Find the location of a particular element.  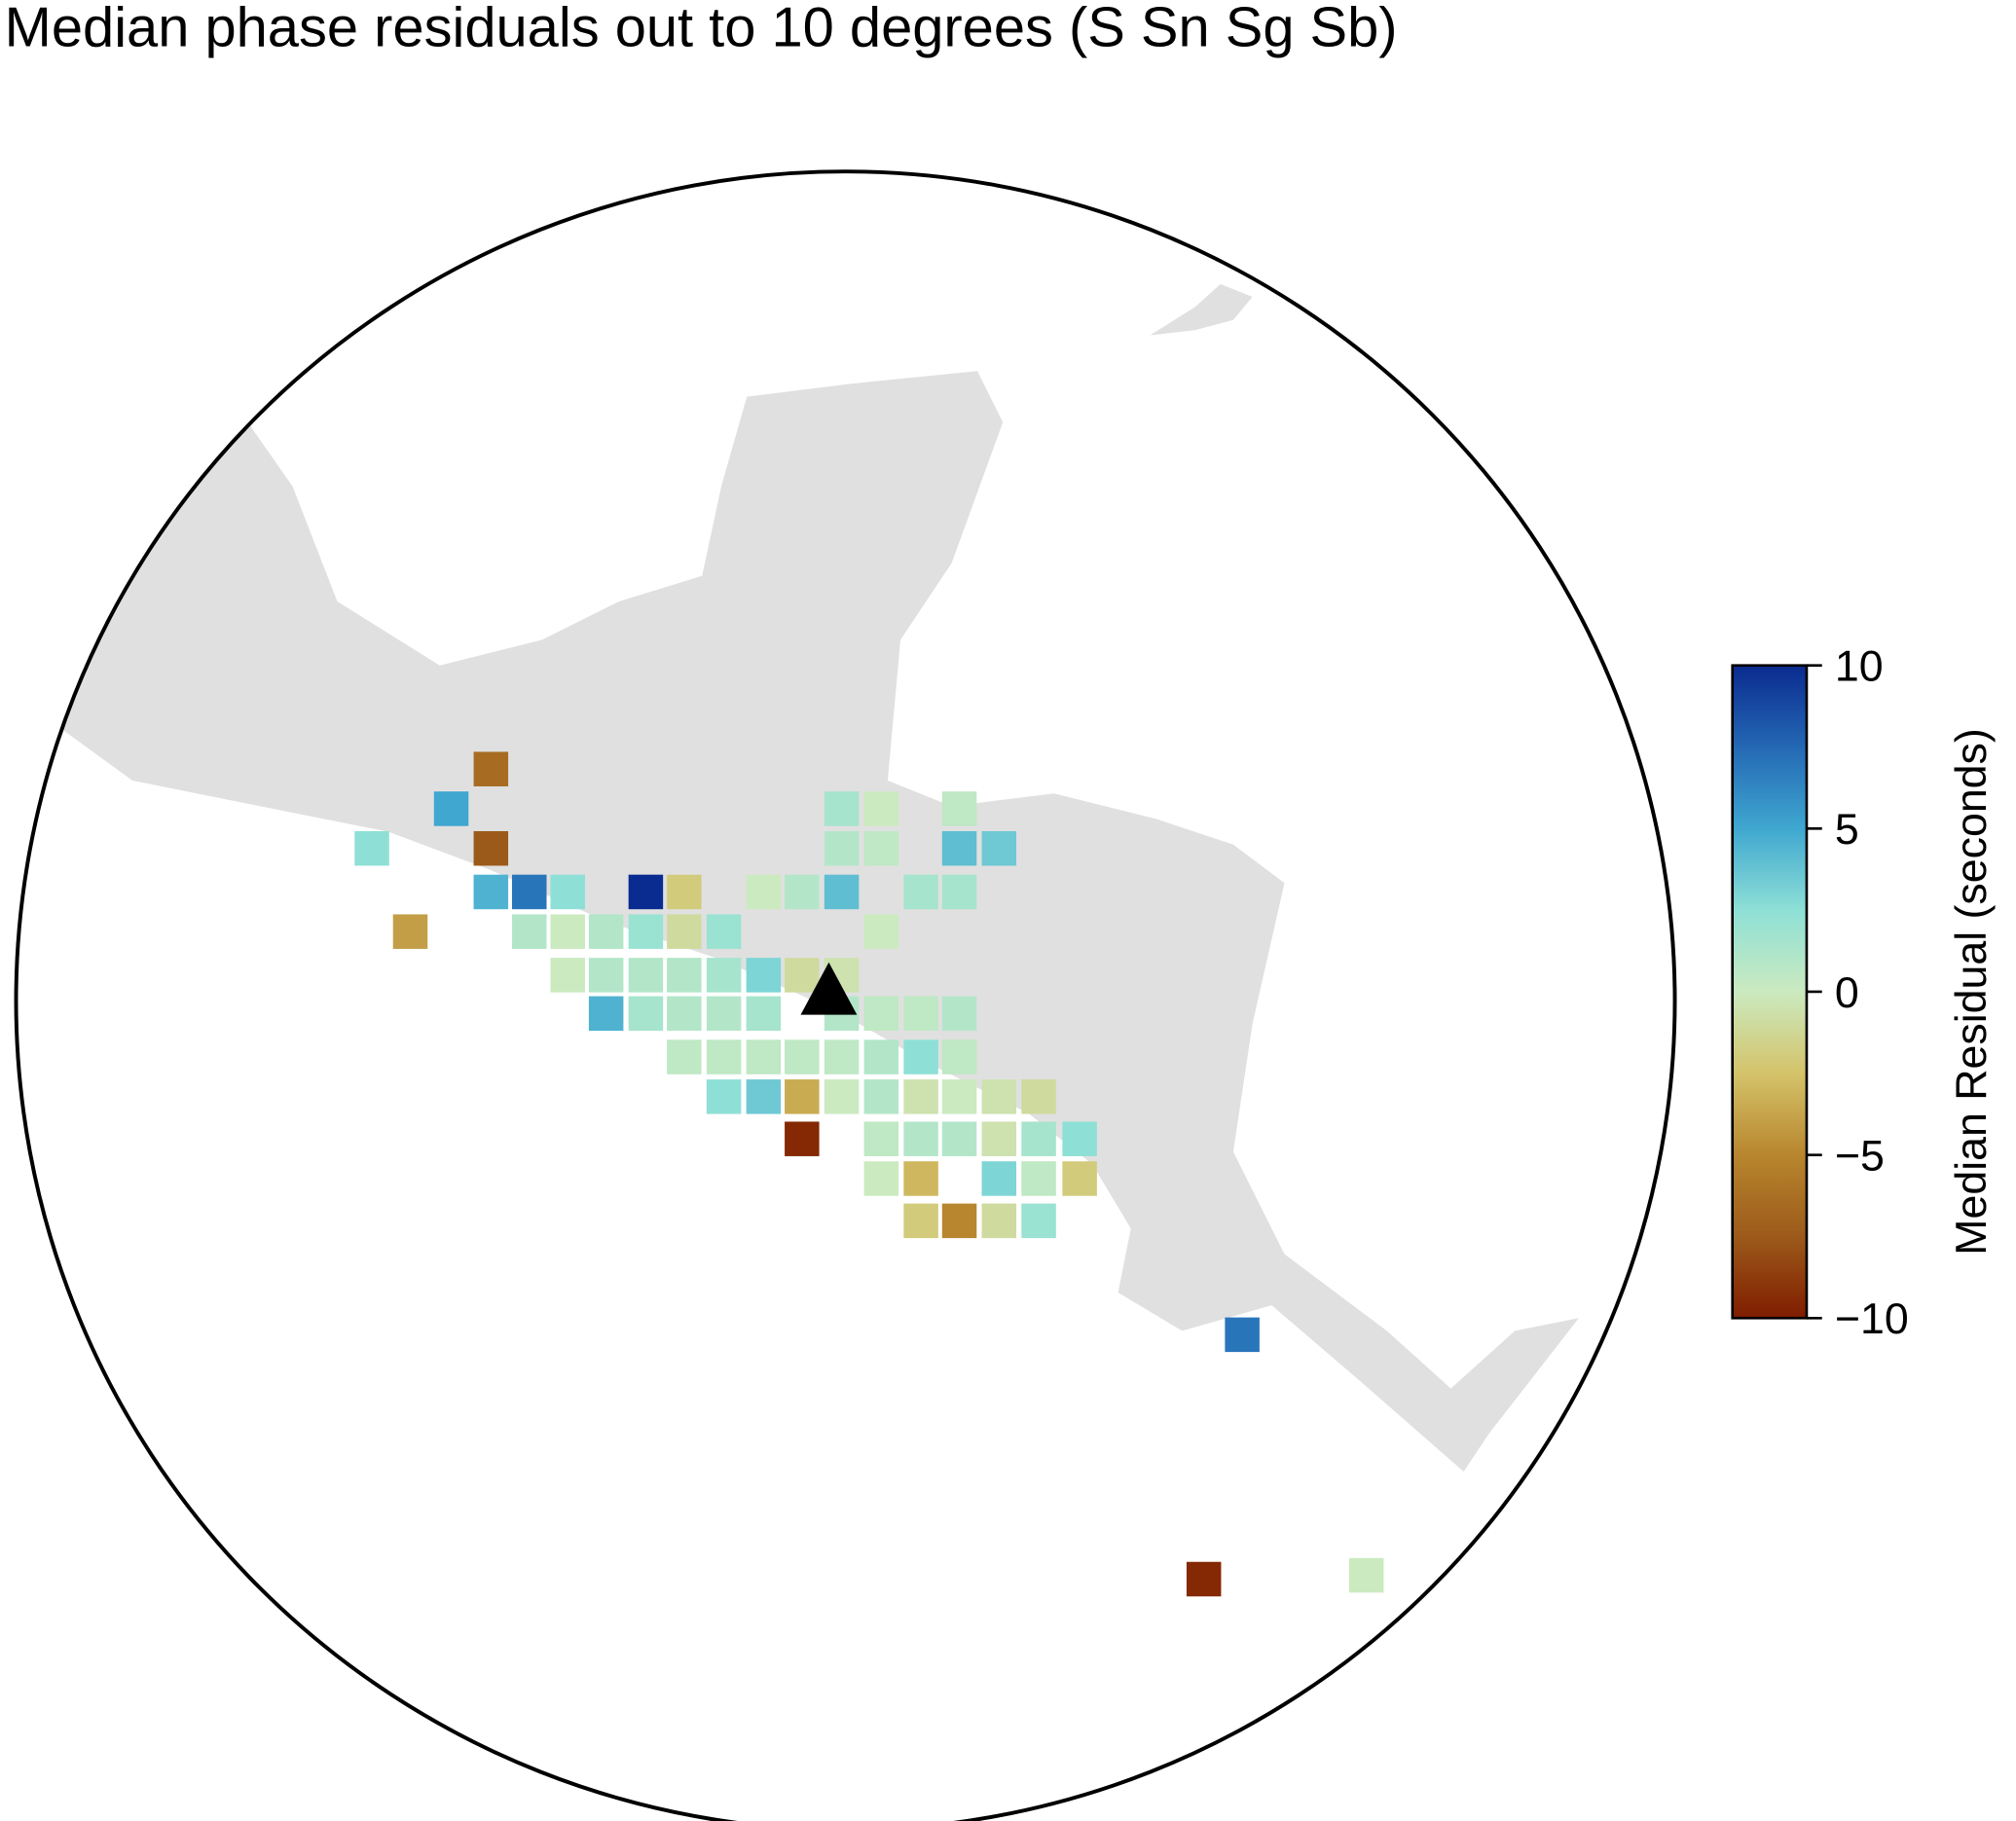

colorbar-label: Median Residual (seconds) is located at coordinates (1972, 992).